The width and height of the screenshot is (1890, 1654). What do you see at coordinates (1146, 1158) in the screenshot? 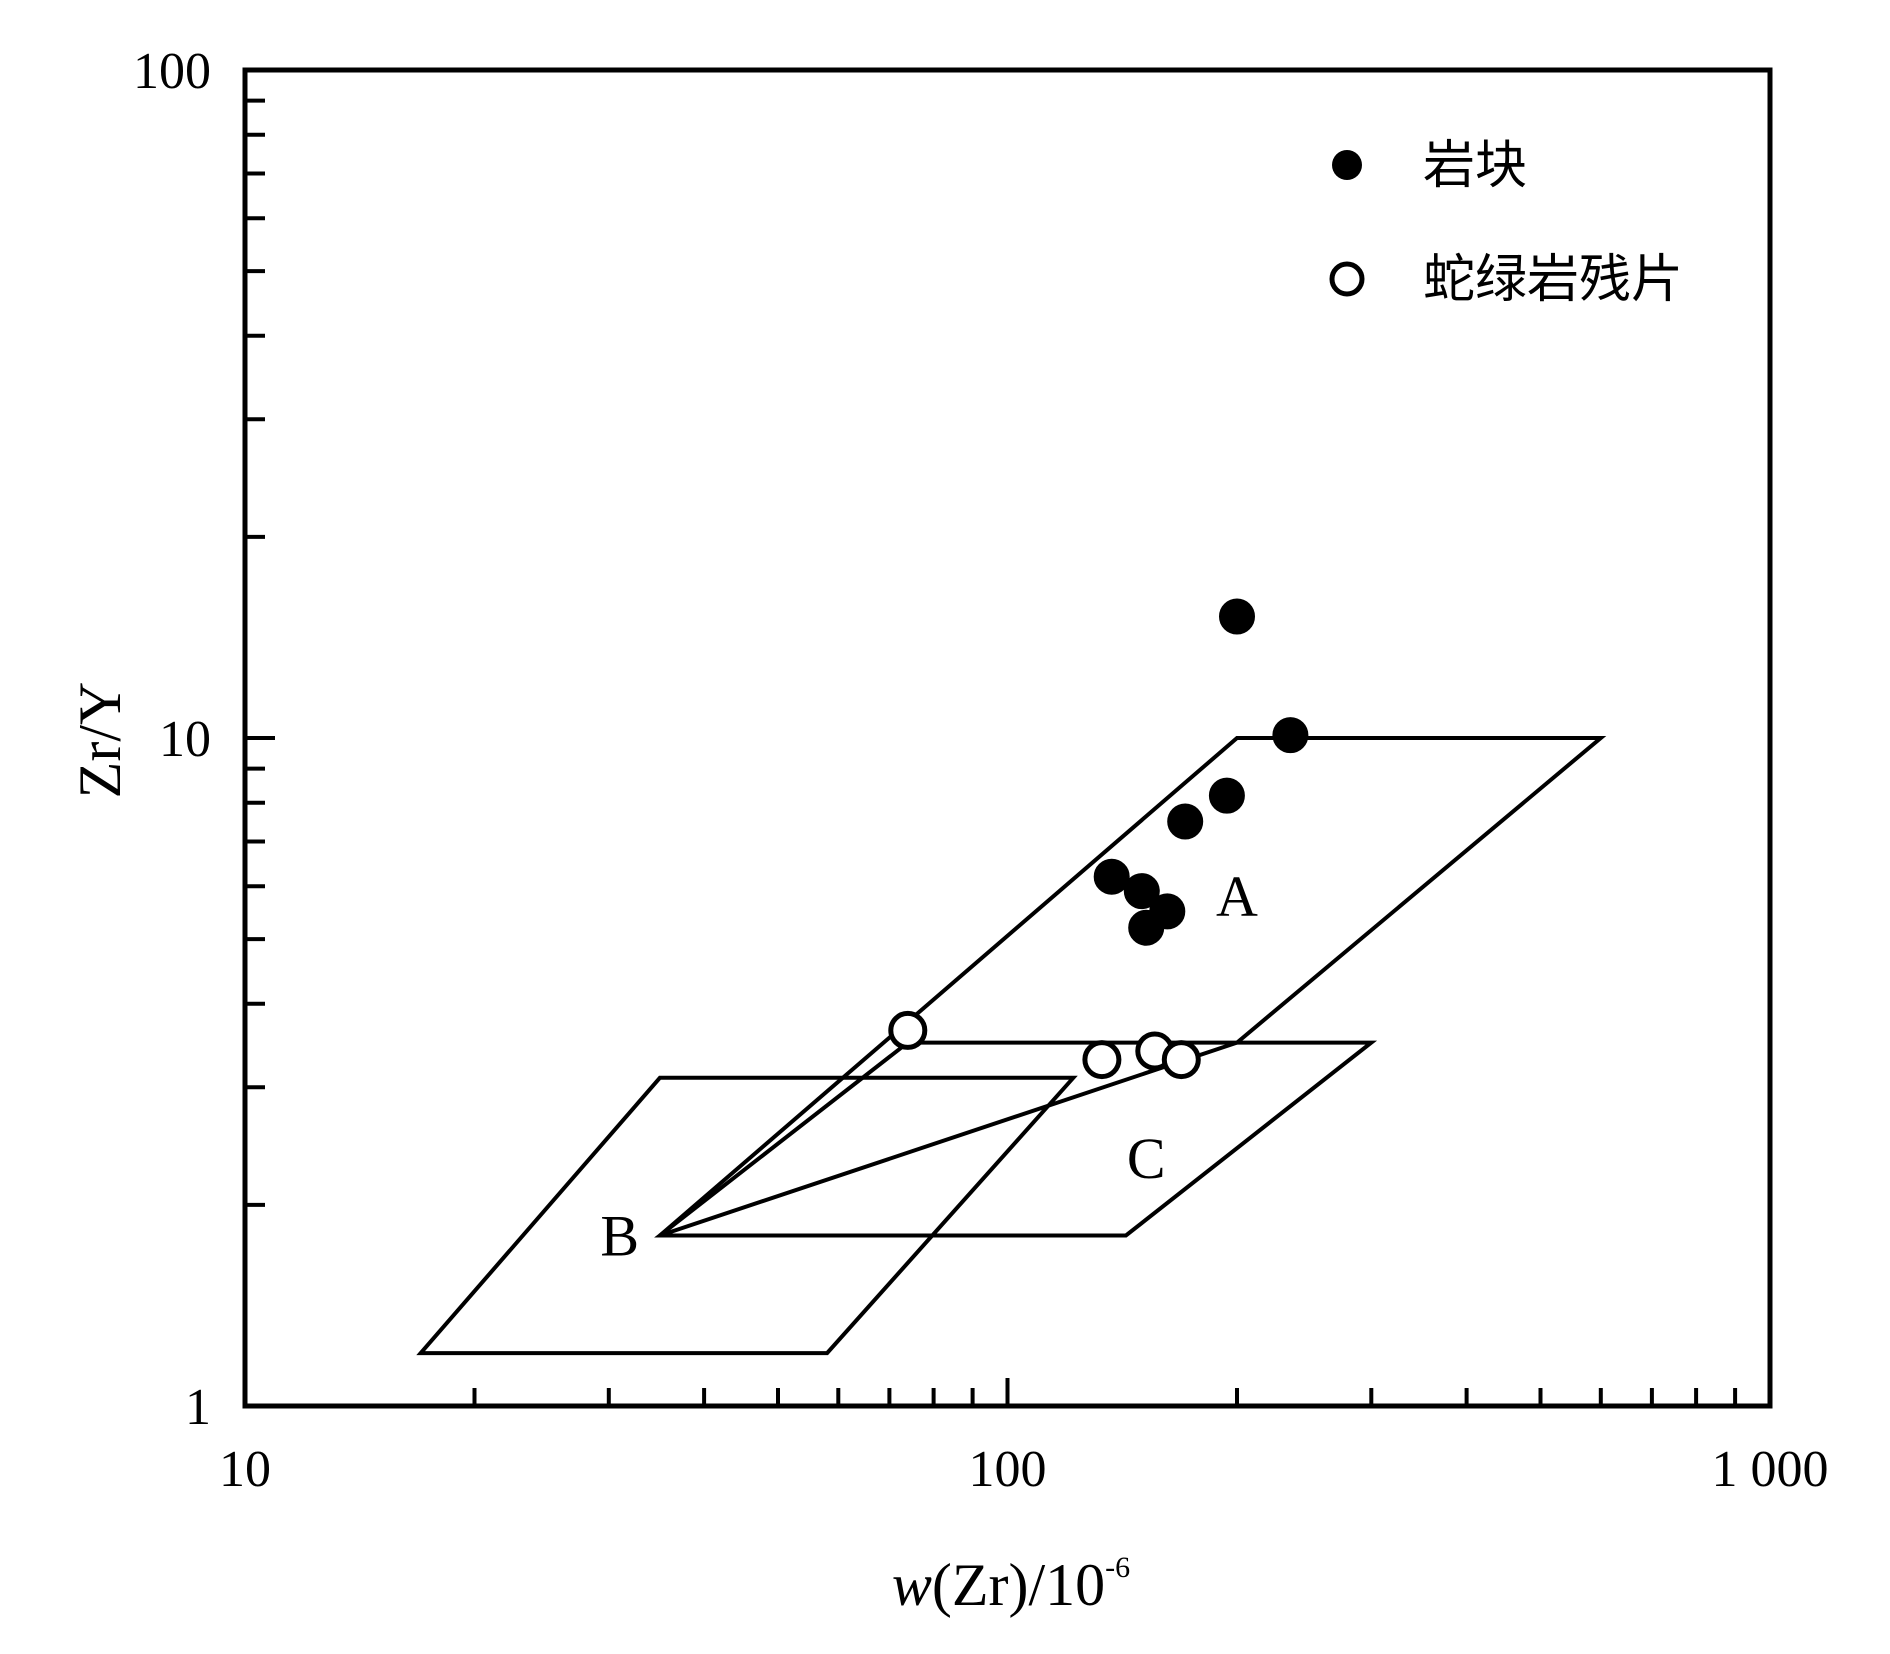
I see `region-c-label: C` at bounding box center [1146, 1158].